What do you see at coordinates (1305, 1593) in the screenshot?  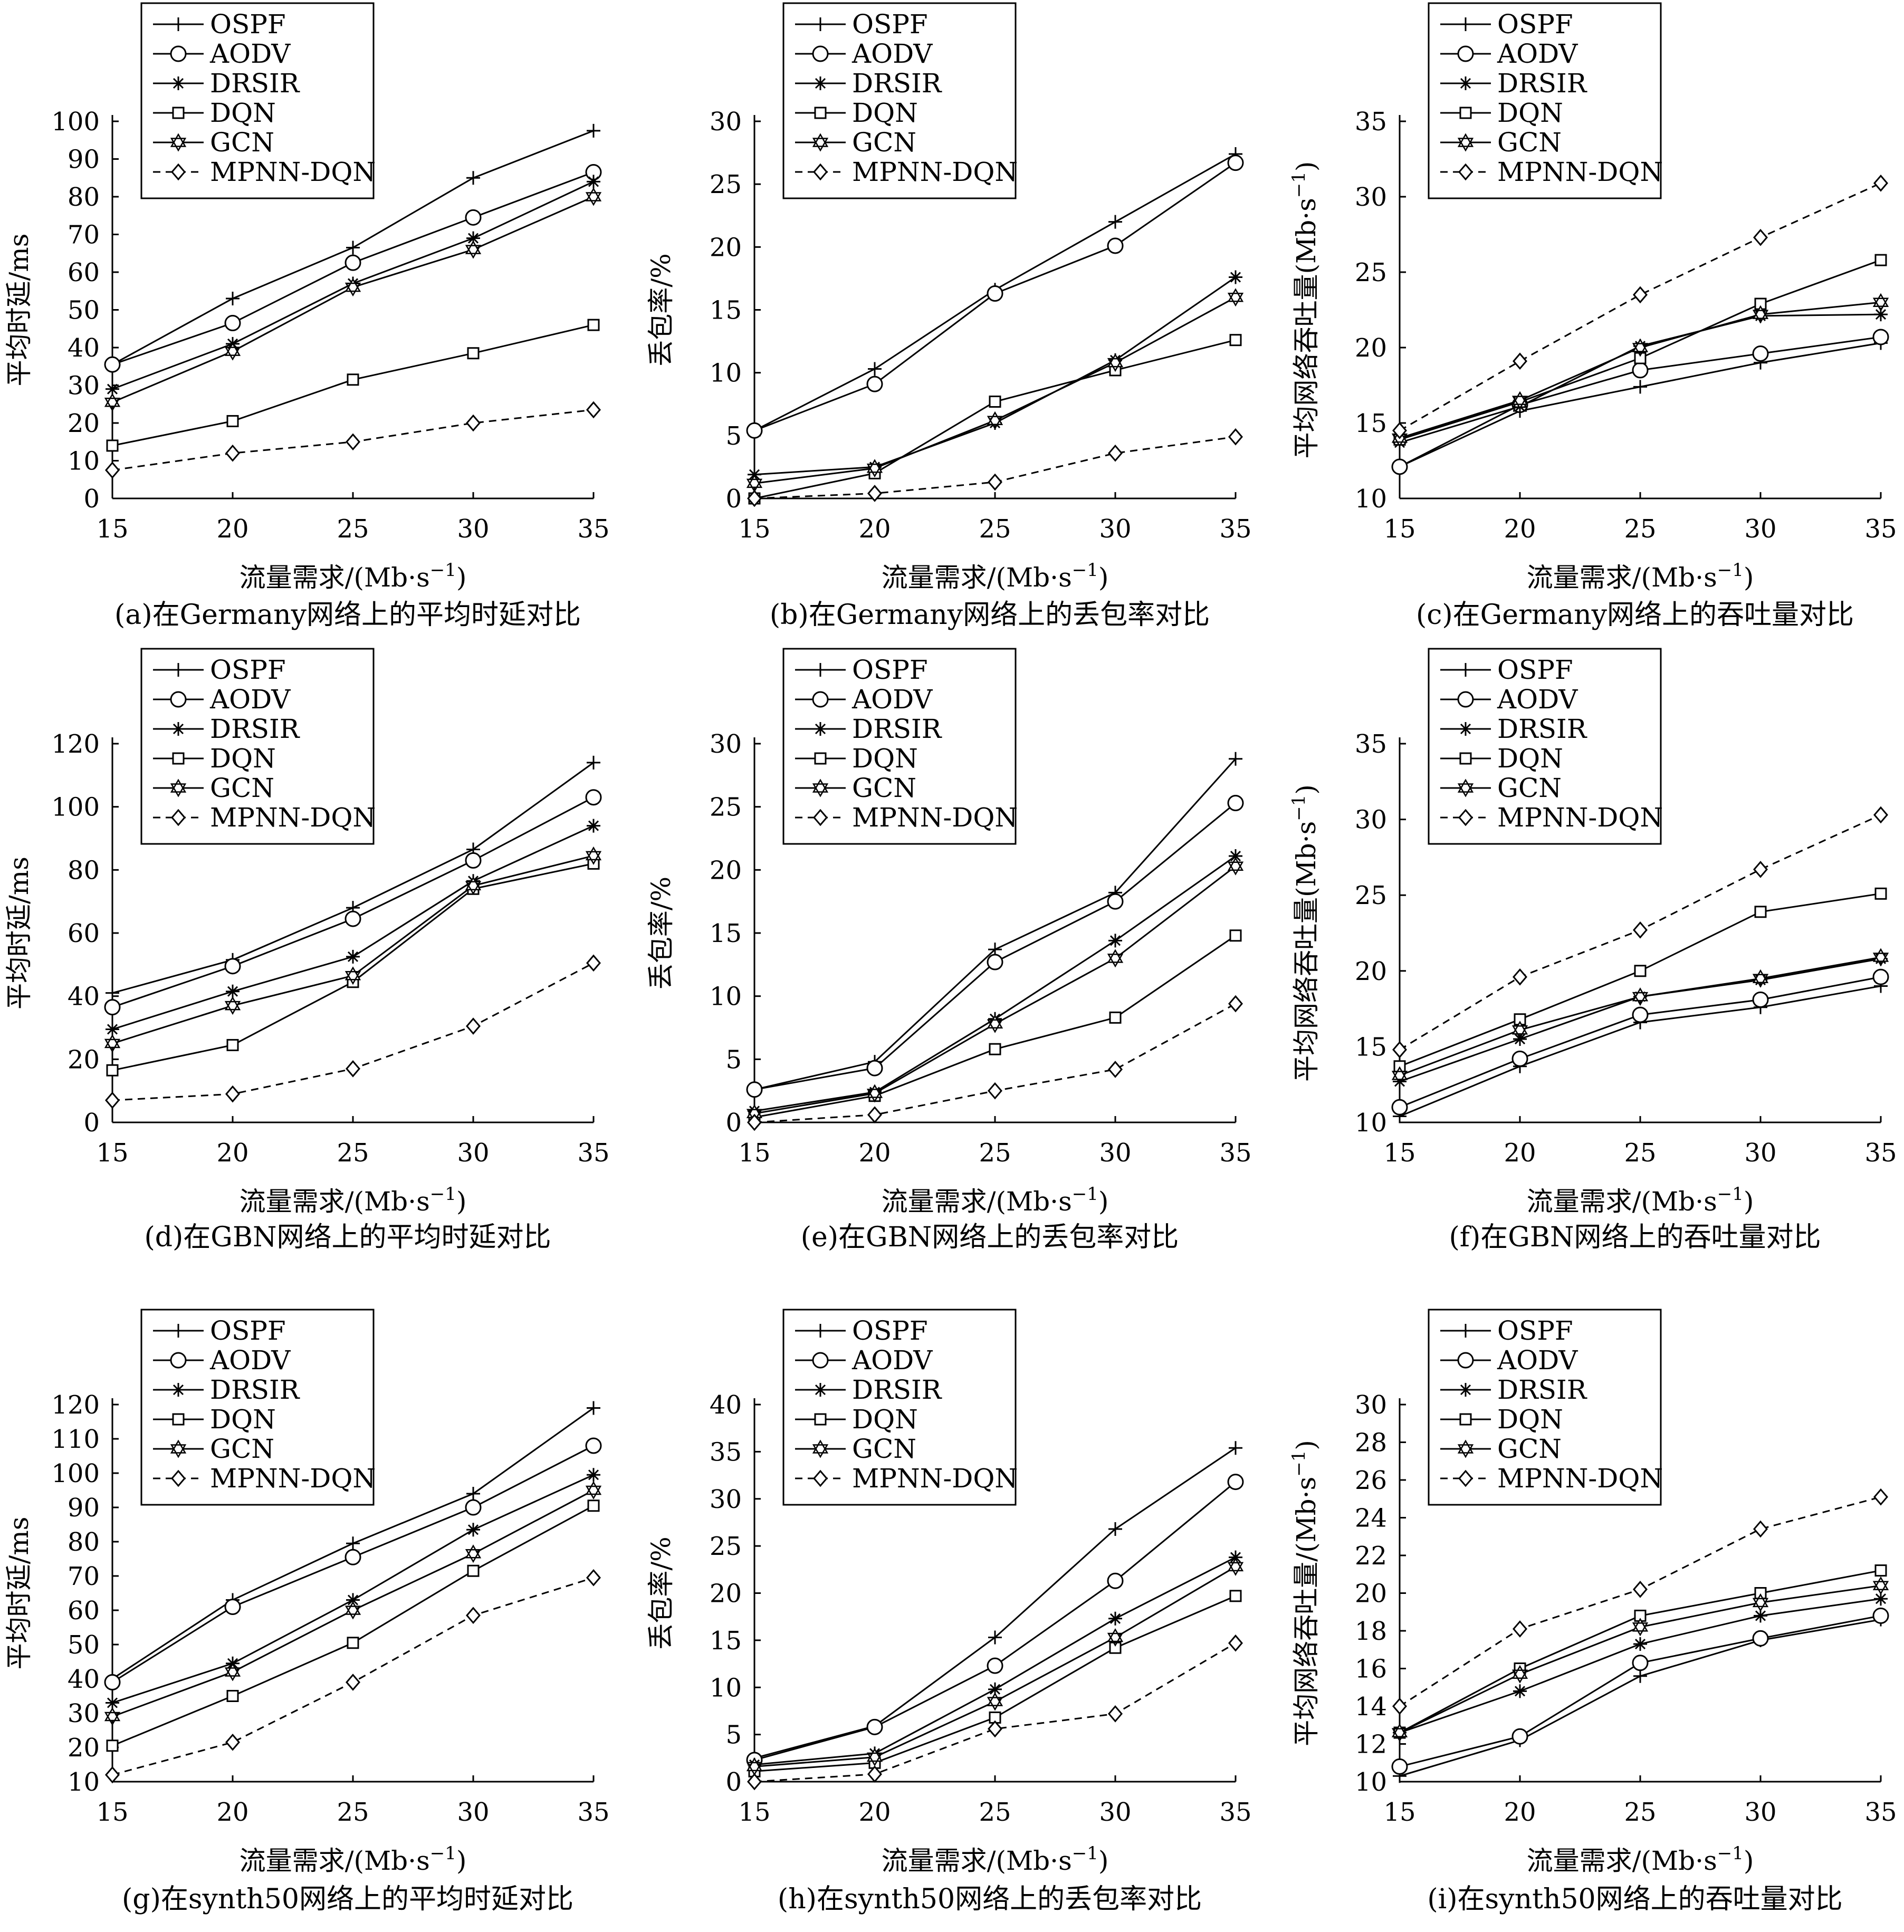 I see `y-axis-label: 平均网络吞吐量/(Mb·s−1)` at bounding box center [1305, 1593].